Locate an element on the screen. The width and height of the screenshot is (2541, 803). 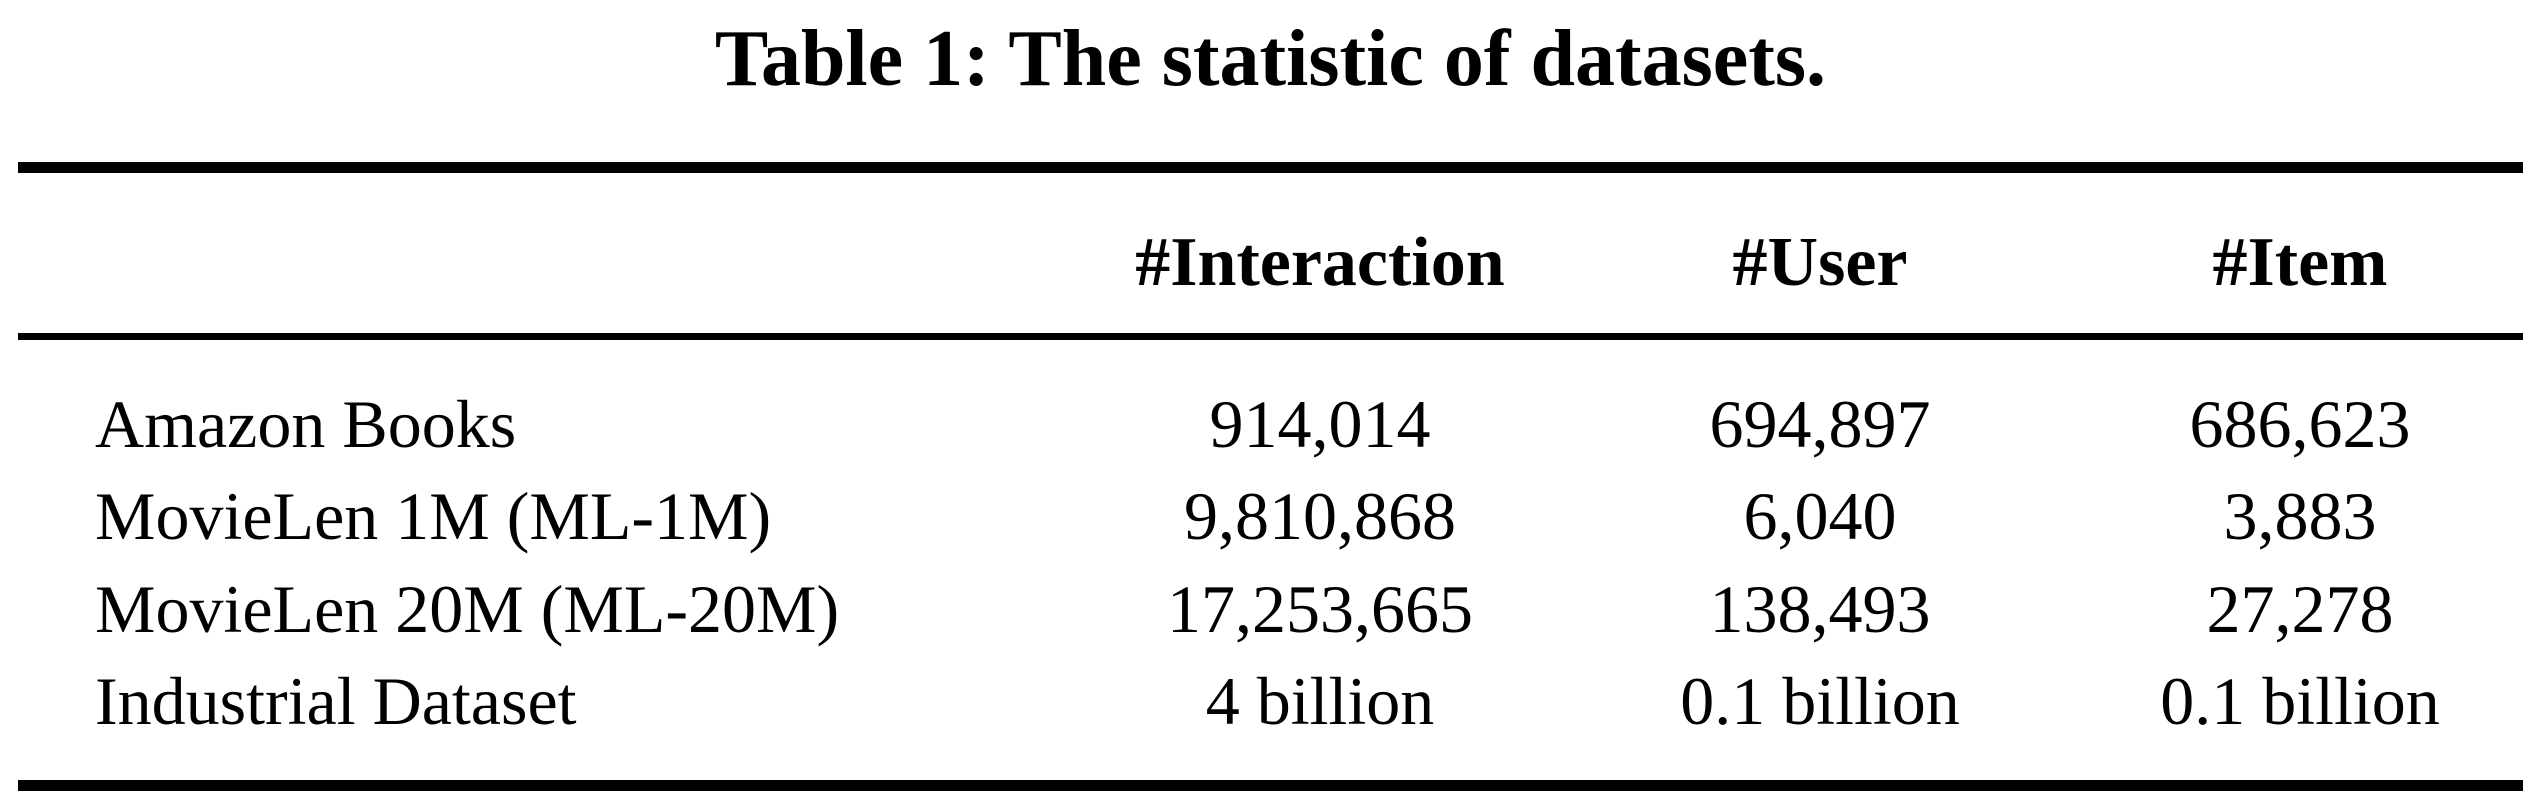
table-header-row: #Interaction #User #Item is located at coordinates (1270, 263).